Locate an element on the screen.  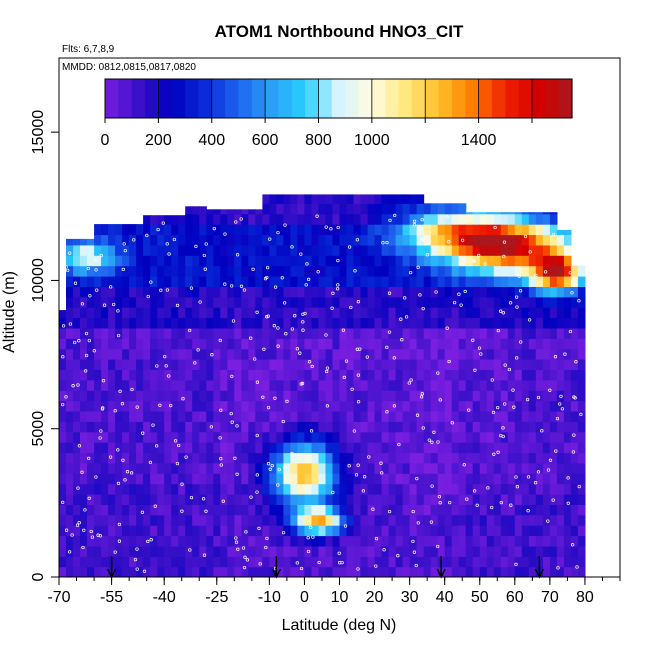
x-tick-label: 10 is located at coordinates (340, 597).